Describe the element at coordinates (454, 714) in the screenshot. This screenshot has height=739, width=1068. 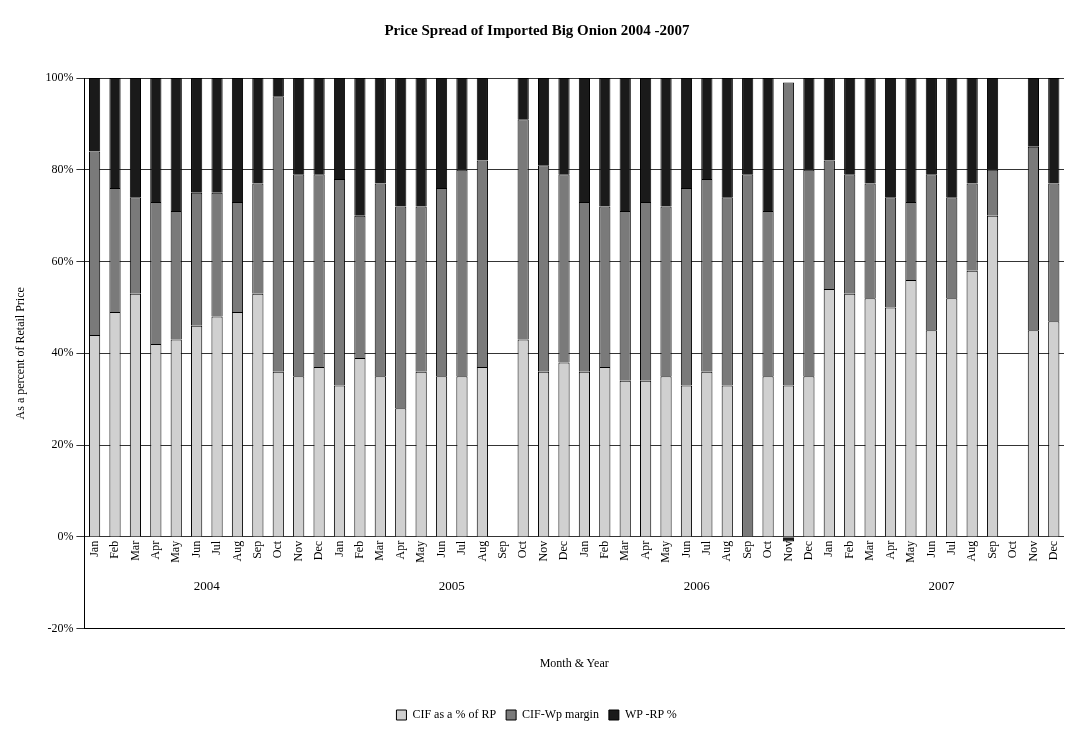
I see `legend-label: CIF as a % of RP` at that location.